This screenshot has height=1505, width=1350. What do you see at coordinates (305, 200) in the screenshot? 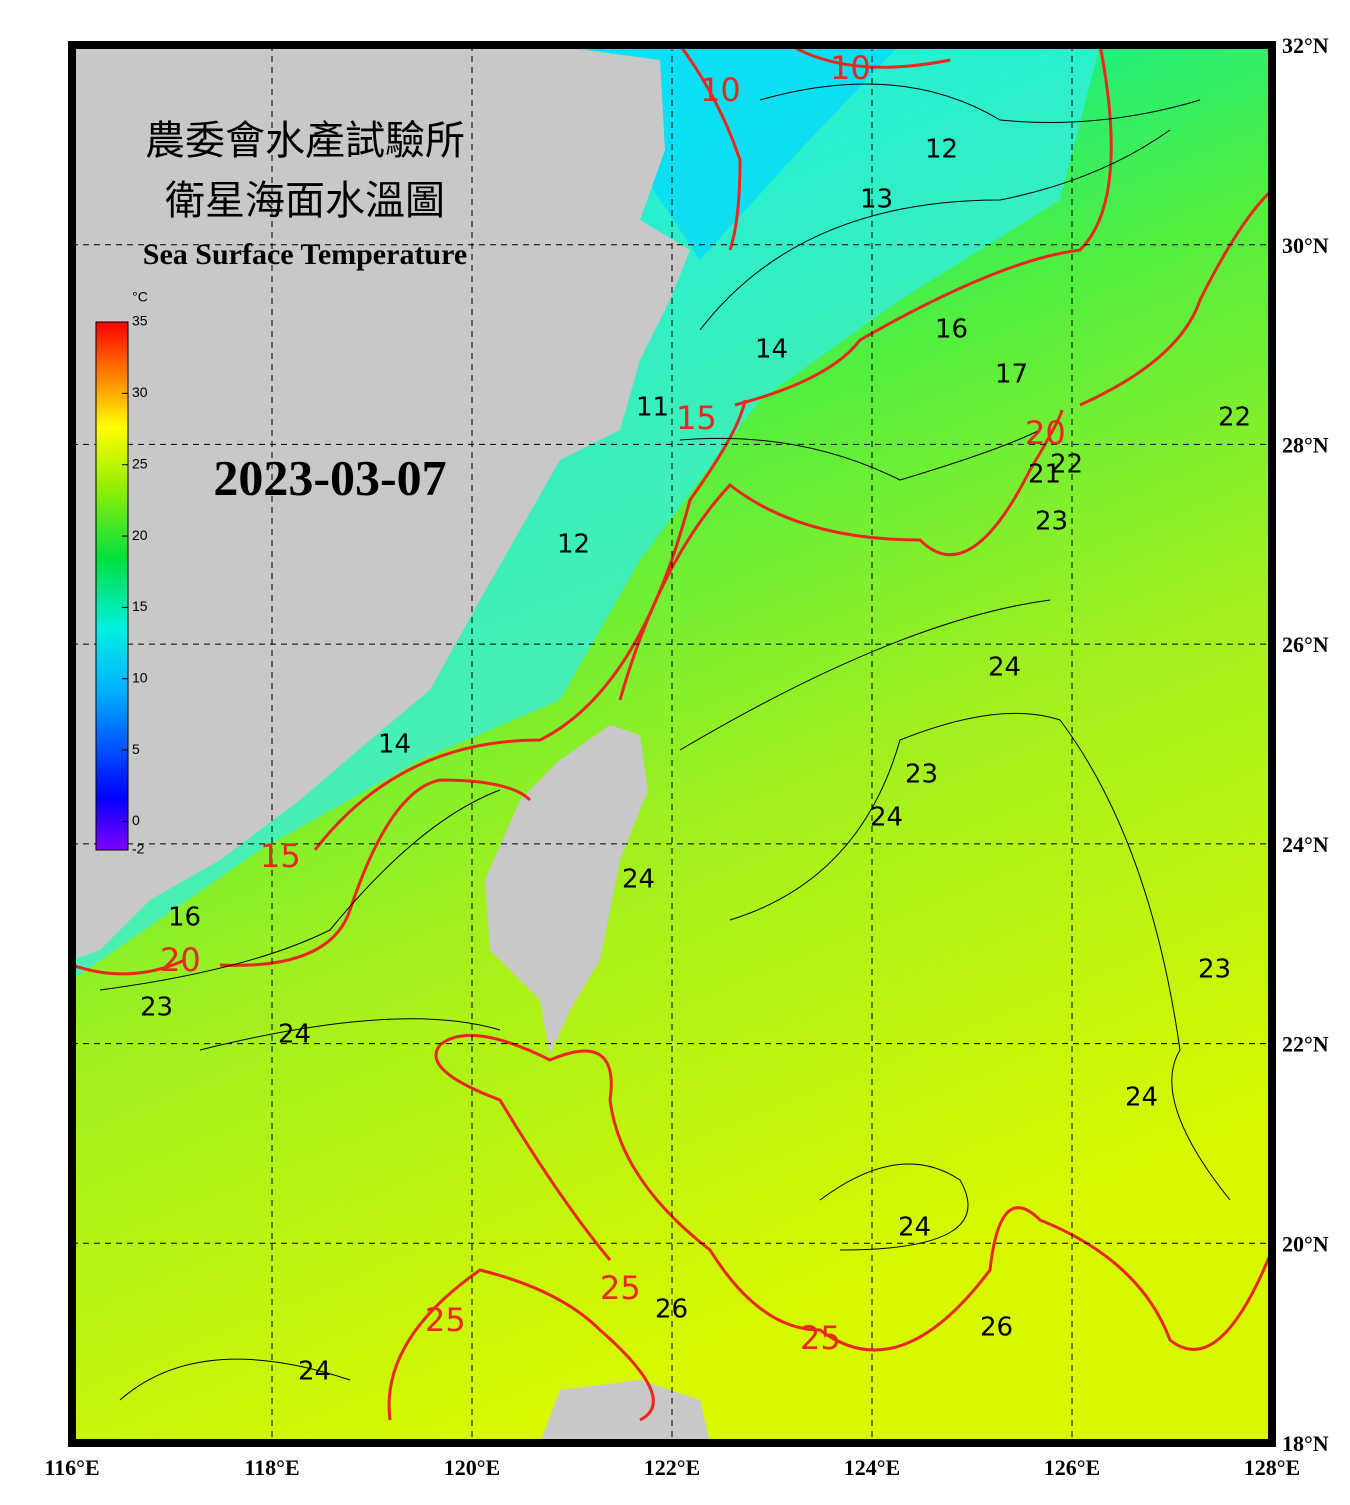
I see `title-zh-2: 衛星海面水溫圖` at bounding box center [305, 200].